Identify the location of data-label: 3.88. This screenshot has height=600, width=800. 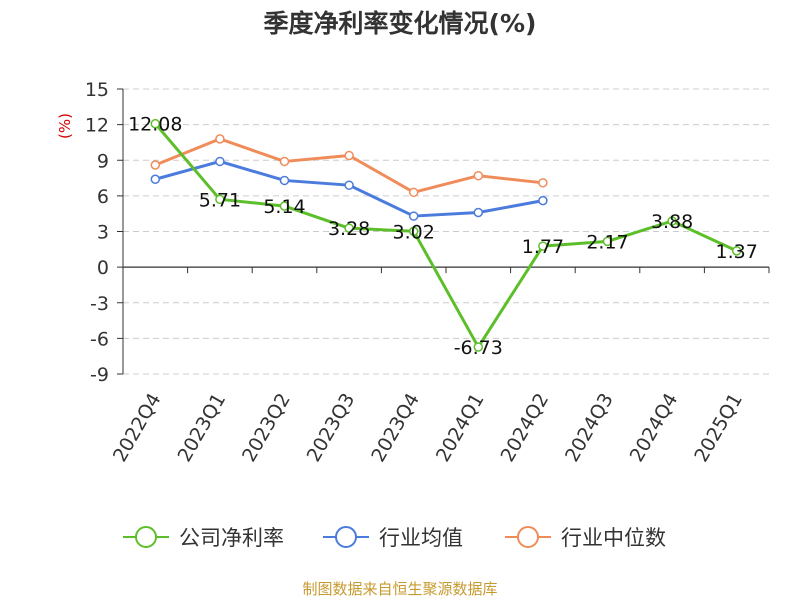
(672, 222).